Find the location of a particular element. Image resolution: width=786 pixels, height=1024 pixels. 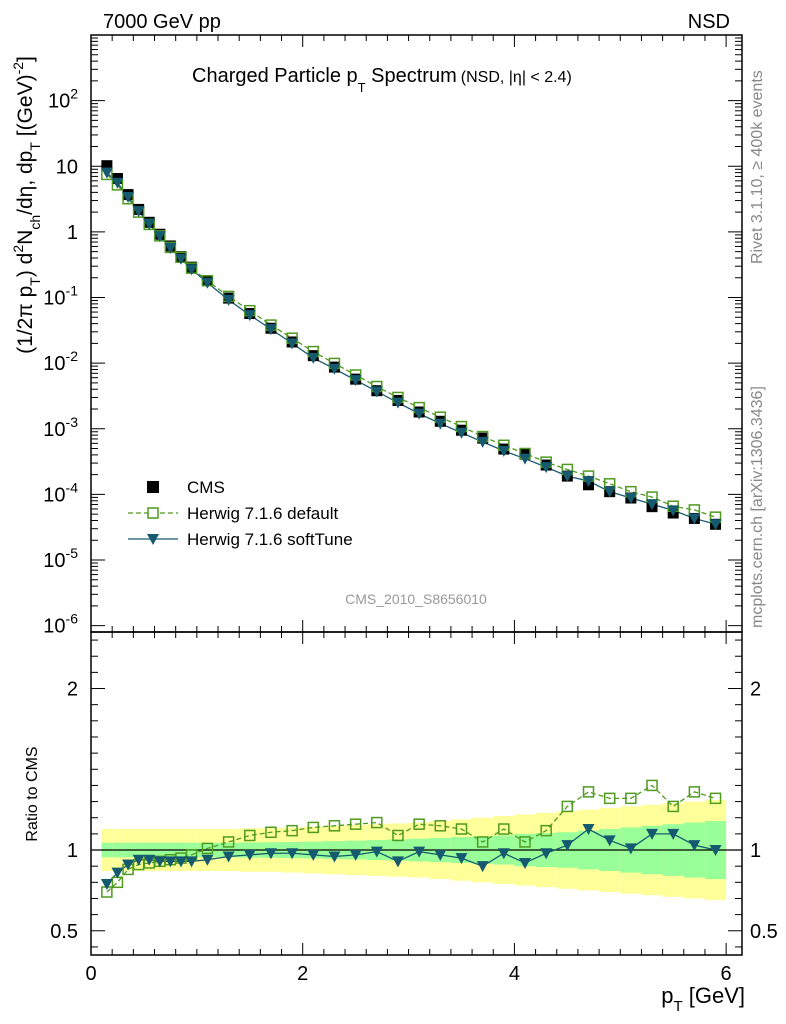

main-y-axis-label-text: (1/2π pT) d2Nch/dη, dpT [(GeV)-2] is located at coordinates (26, 205).